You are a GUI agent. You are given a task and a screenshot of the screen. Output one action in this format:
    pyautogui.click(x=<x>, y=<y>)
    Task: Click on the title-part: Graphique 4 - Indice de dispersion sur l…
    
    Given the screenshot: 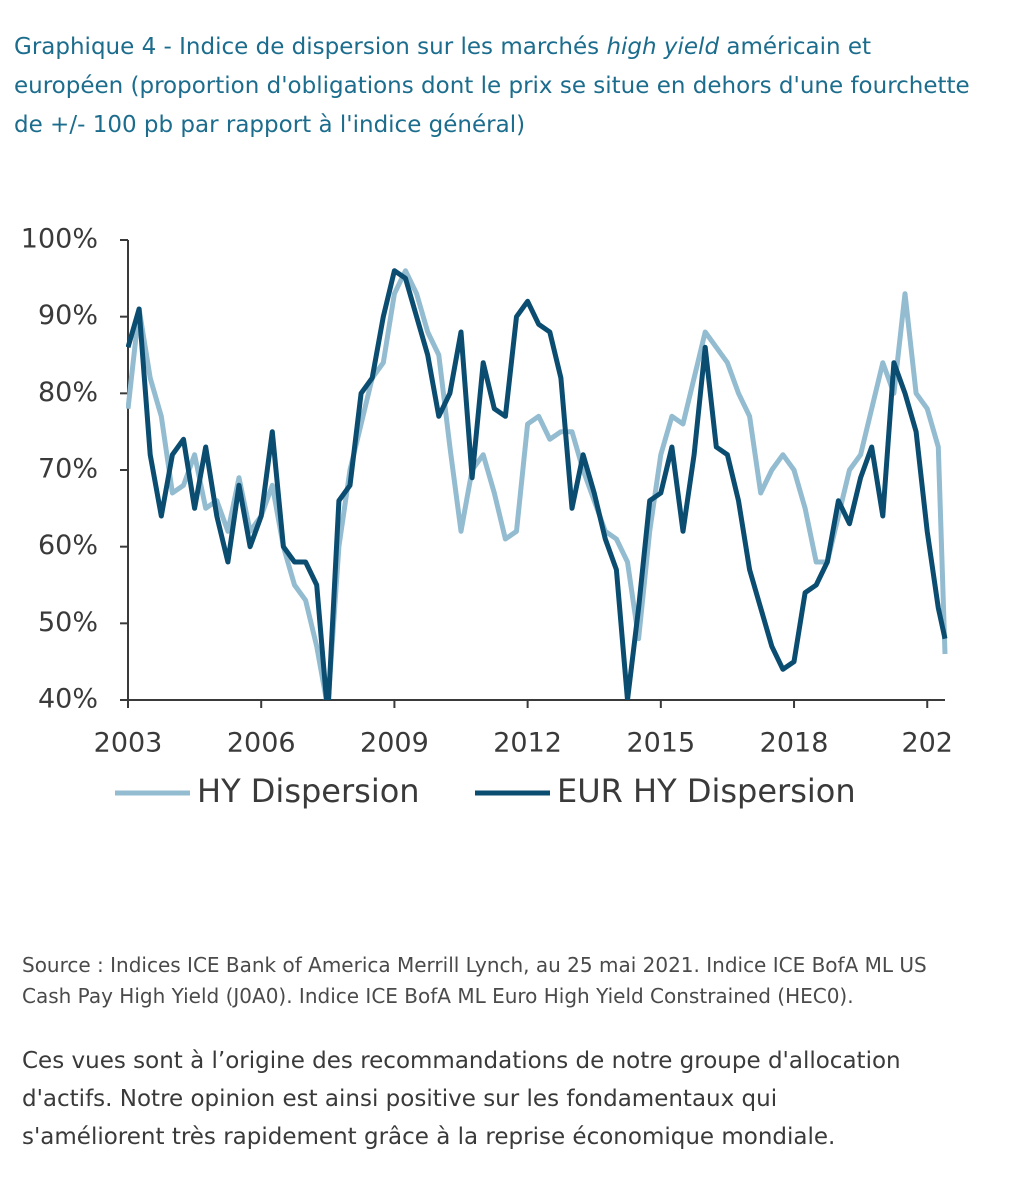 What is the action you would take?
    pyautogui.click(x=310, y=47)
    